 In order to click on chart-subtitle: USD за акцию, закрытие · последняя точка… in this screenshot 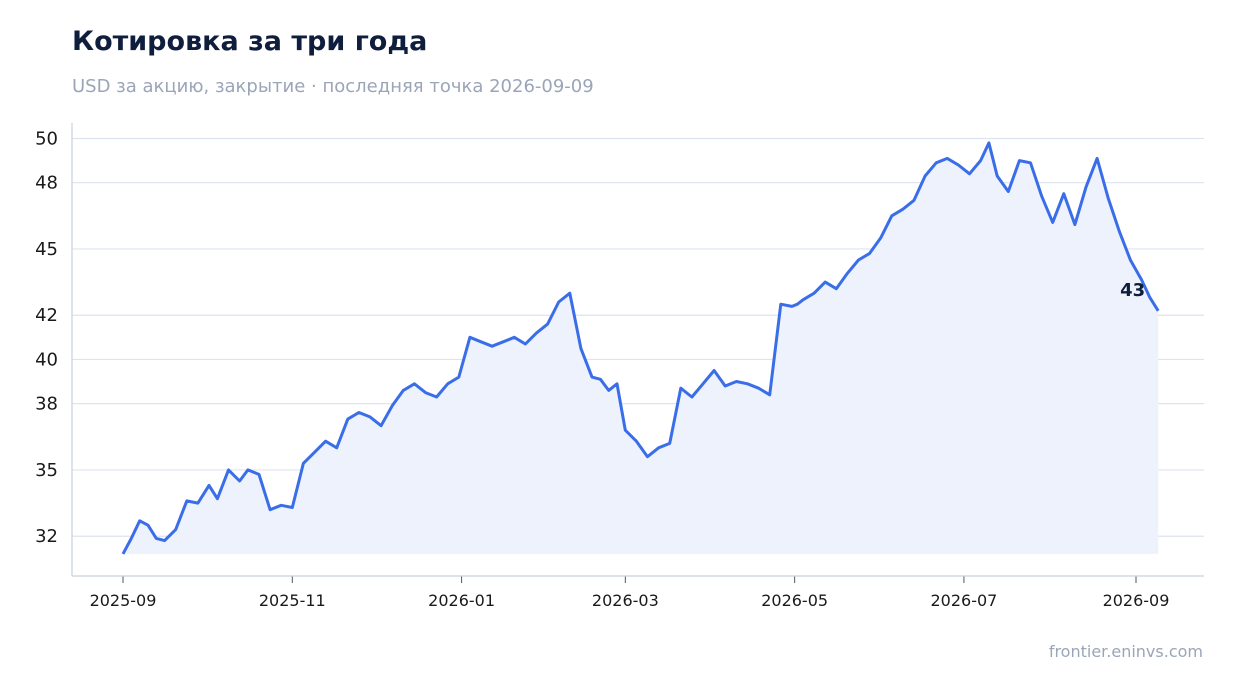, I will do `click(333, 86)`.